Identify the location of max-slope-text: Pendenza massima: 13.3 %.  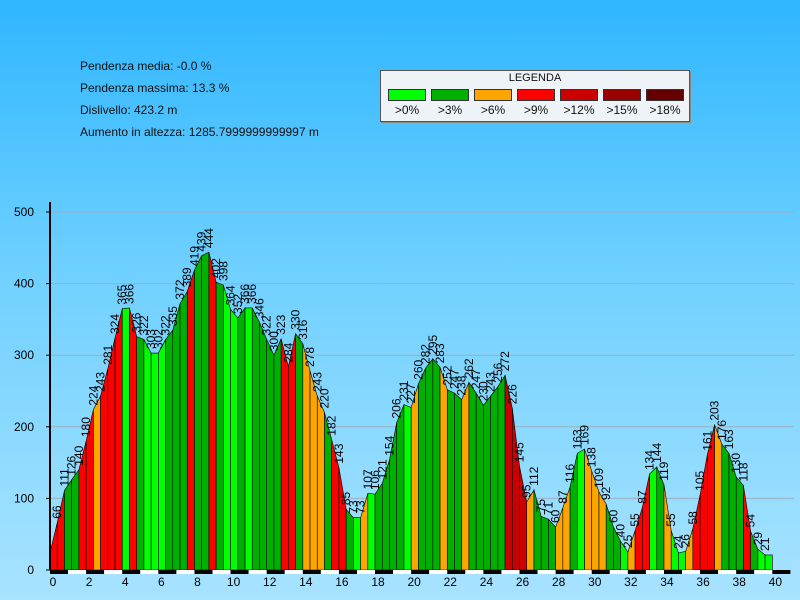
(155, 88).